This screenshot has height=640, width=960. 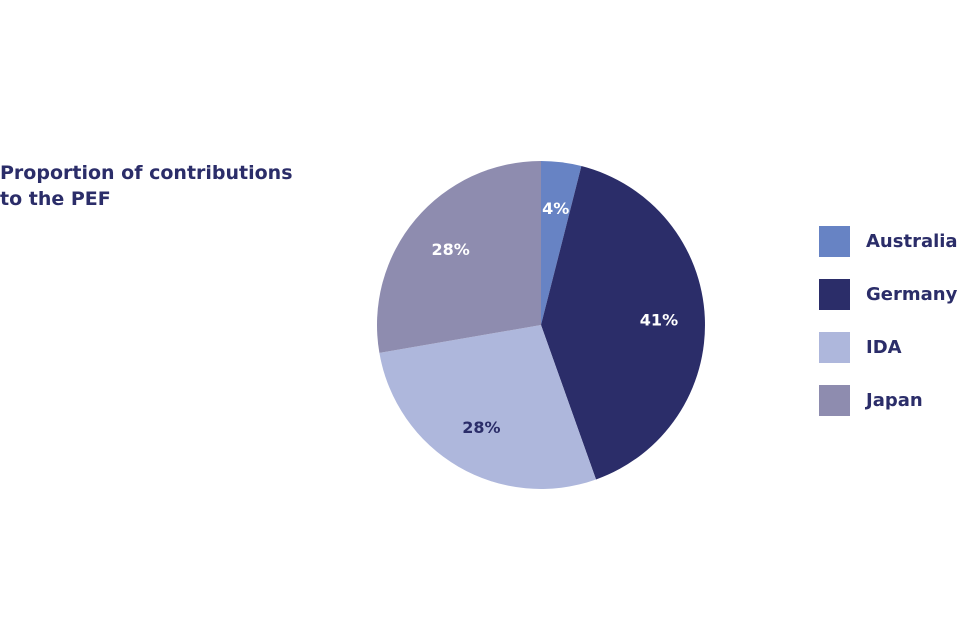 I want to click on legend-item-australia: Australia, so click(x=889, y=241).